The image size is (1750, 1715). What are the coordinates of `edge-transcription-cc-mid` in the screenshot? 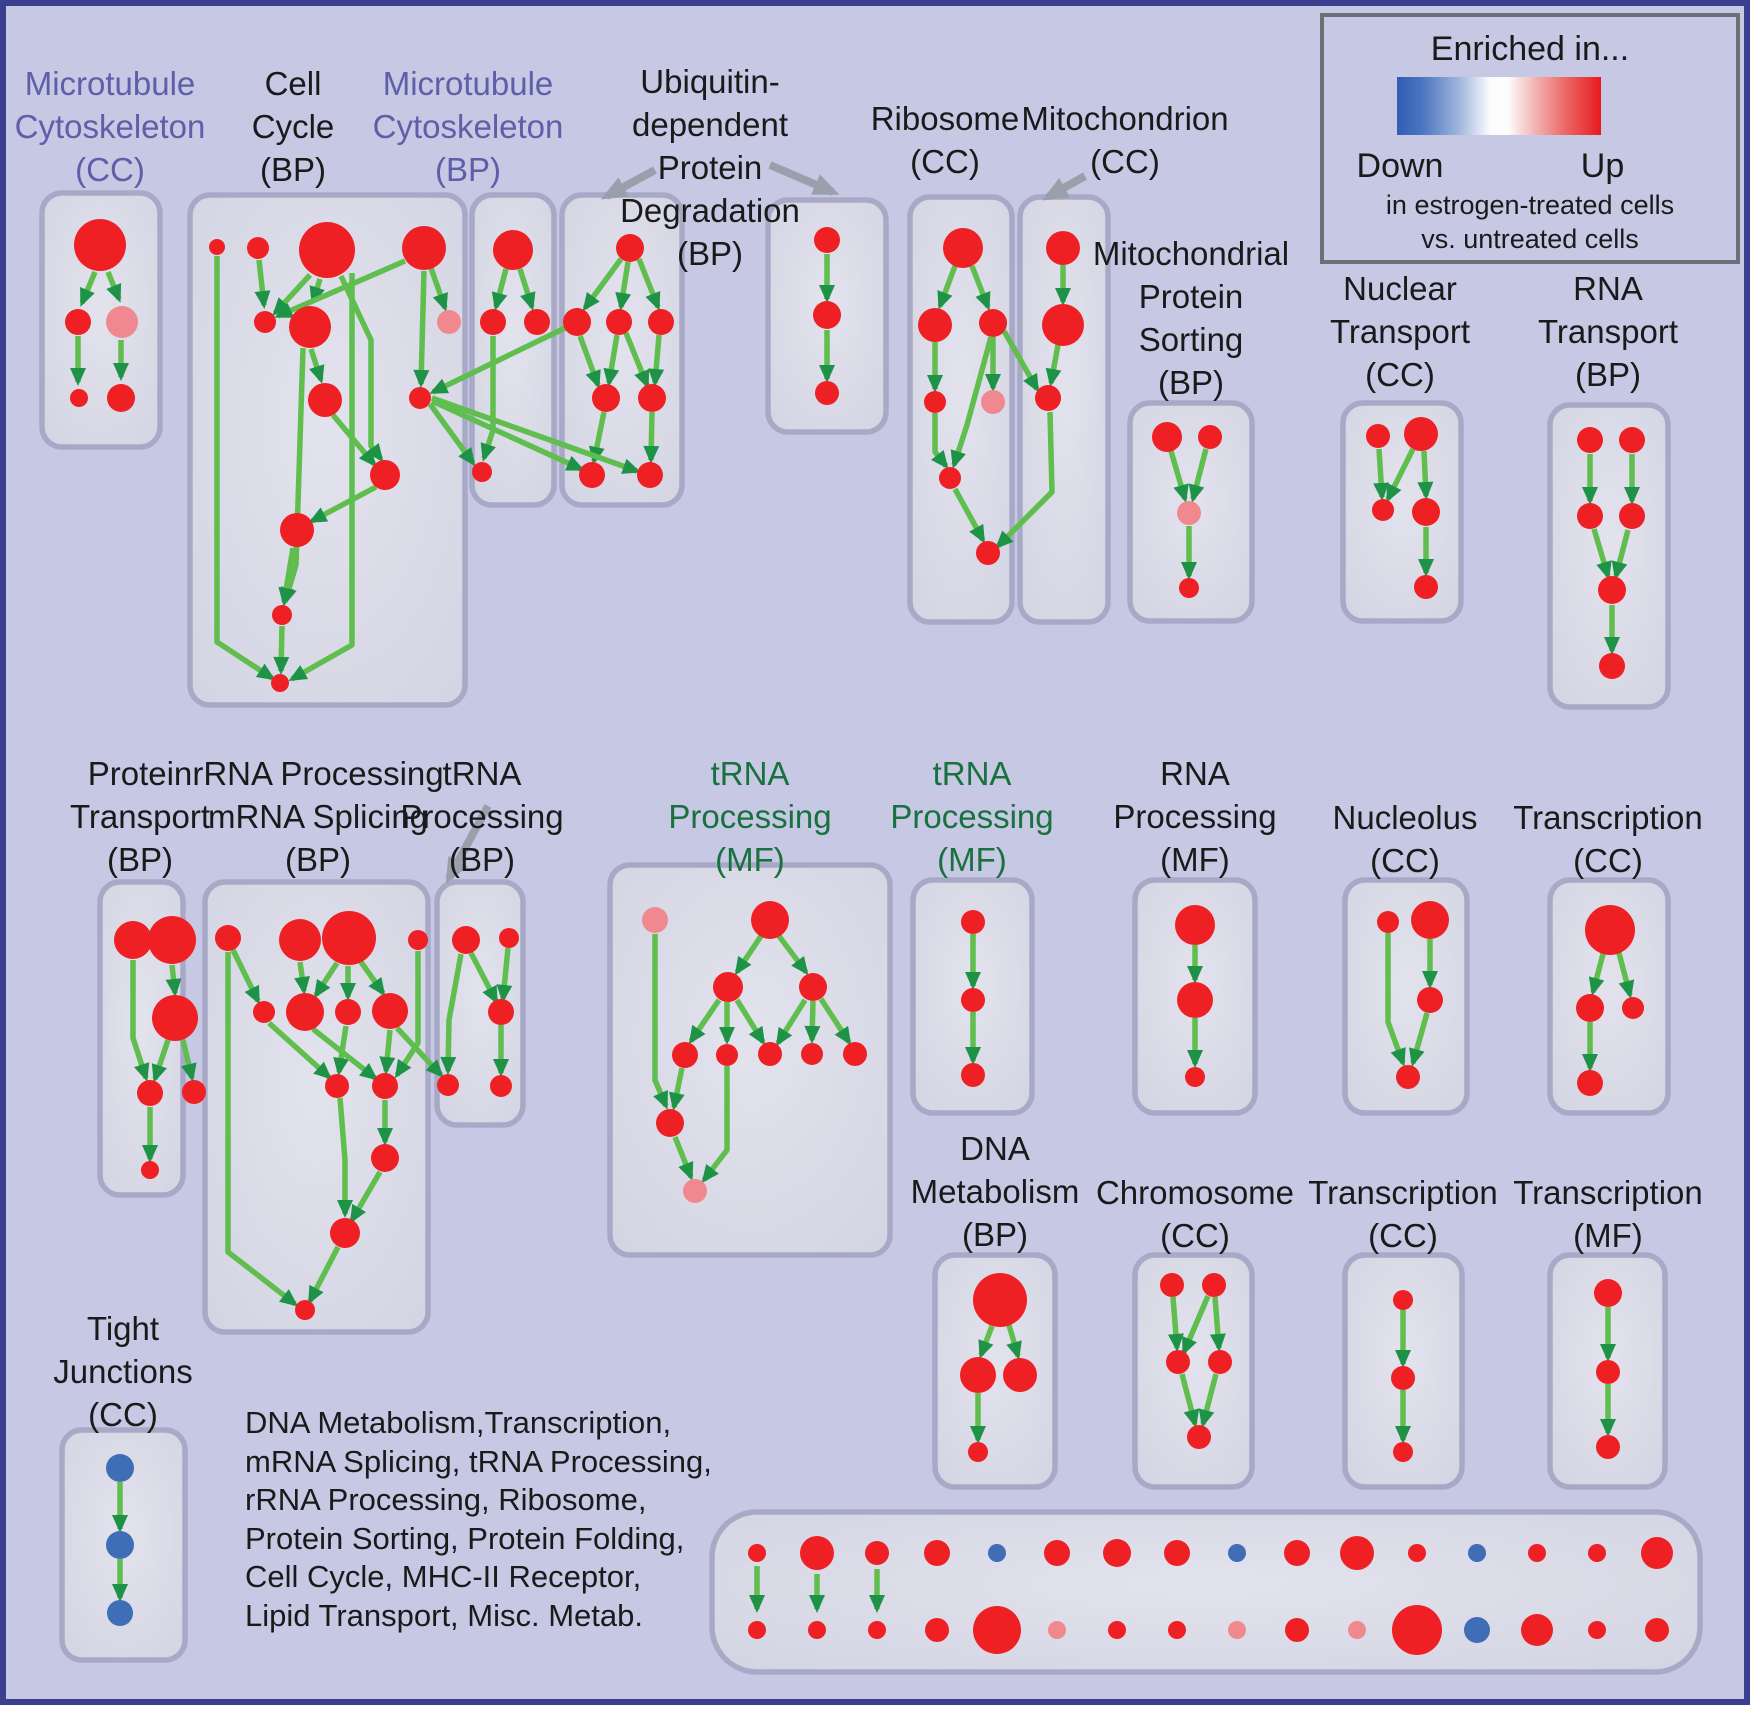 It's located at (1625, 975).